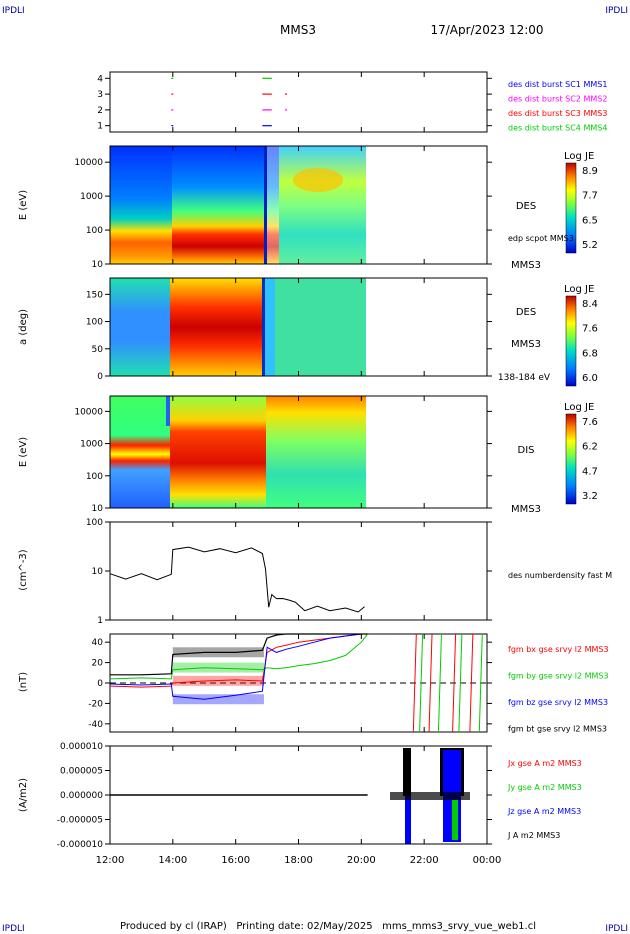 The height and width of the screenshot is (934, 630). I want to click on des-energy-panel-colorbar, so click(571, 208).